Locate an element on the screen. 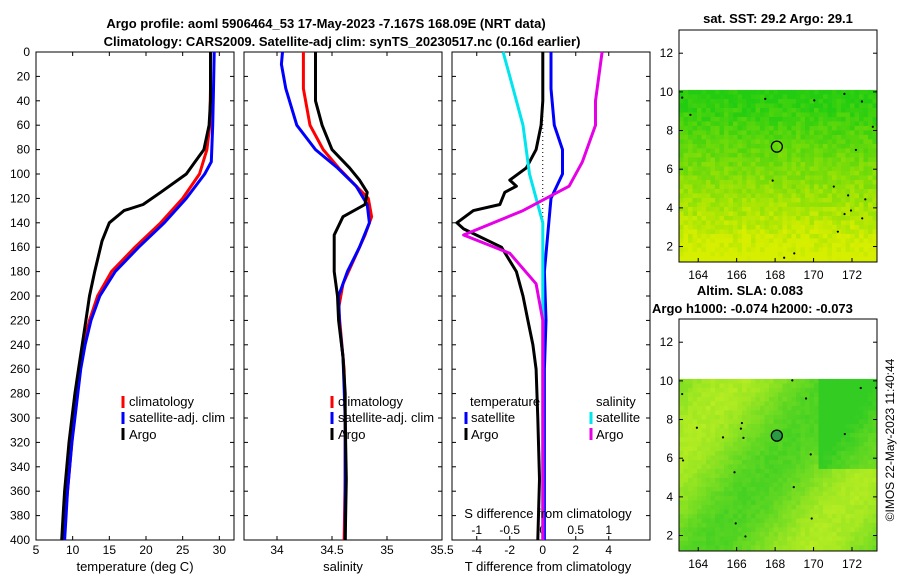 The height and width of the screenshot is (580, 900). map-y-tick-label: 4 is located at coordinates (669, 497).